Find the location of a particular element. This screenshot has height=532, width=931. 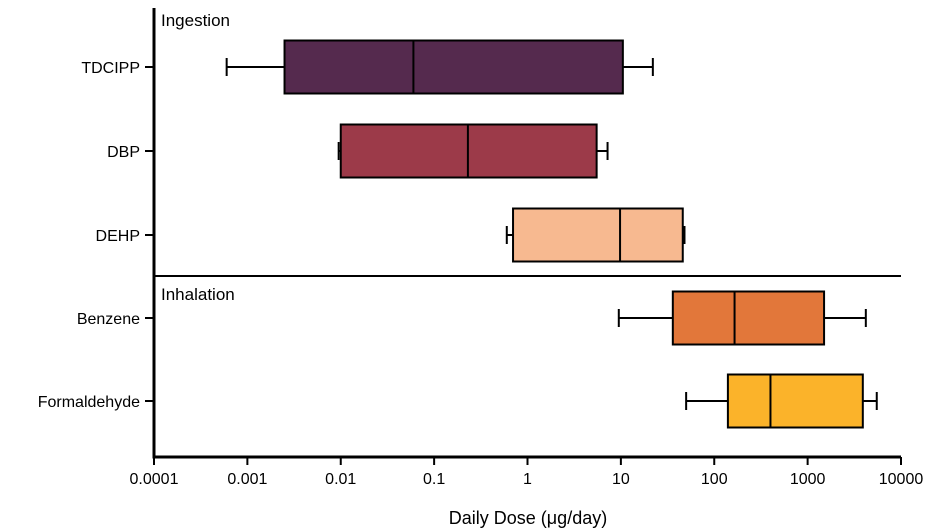

box-benzene is located at coordinates (742, 318).